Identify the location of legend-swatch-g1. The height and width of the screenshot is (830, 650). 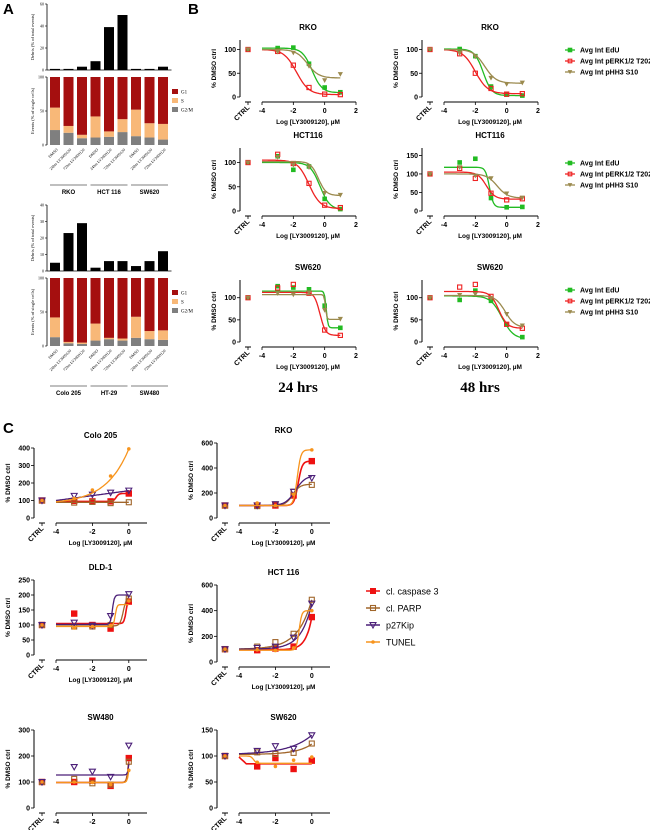
(175, 292).